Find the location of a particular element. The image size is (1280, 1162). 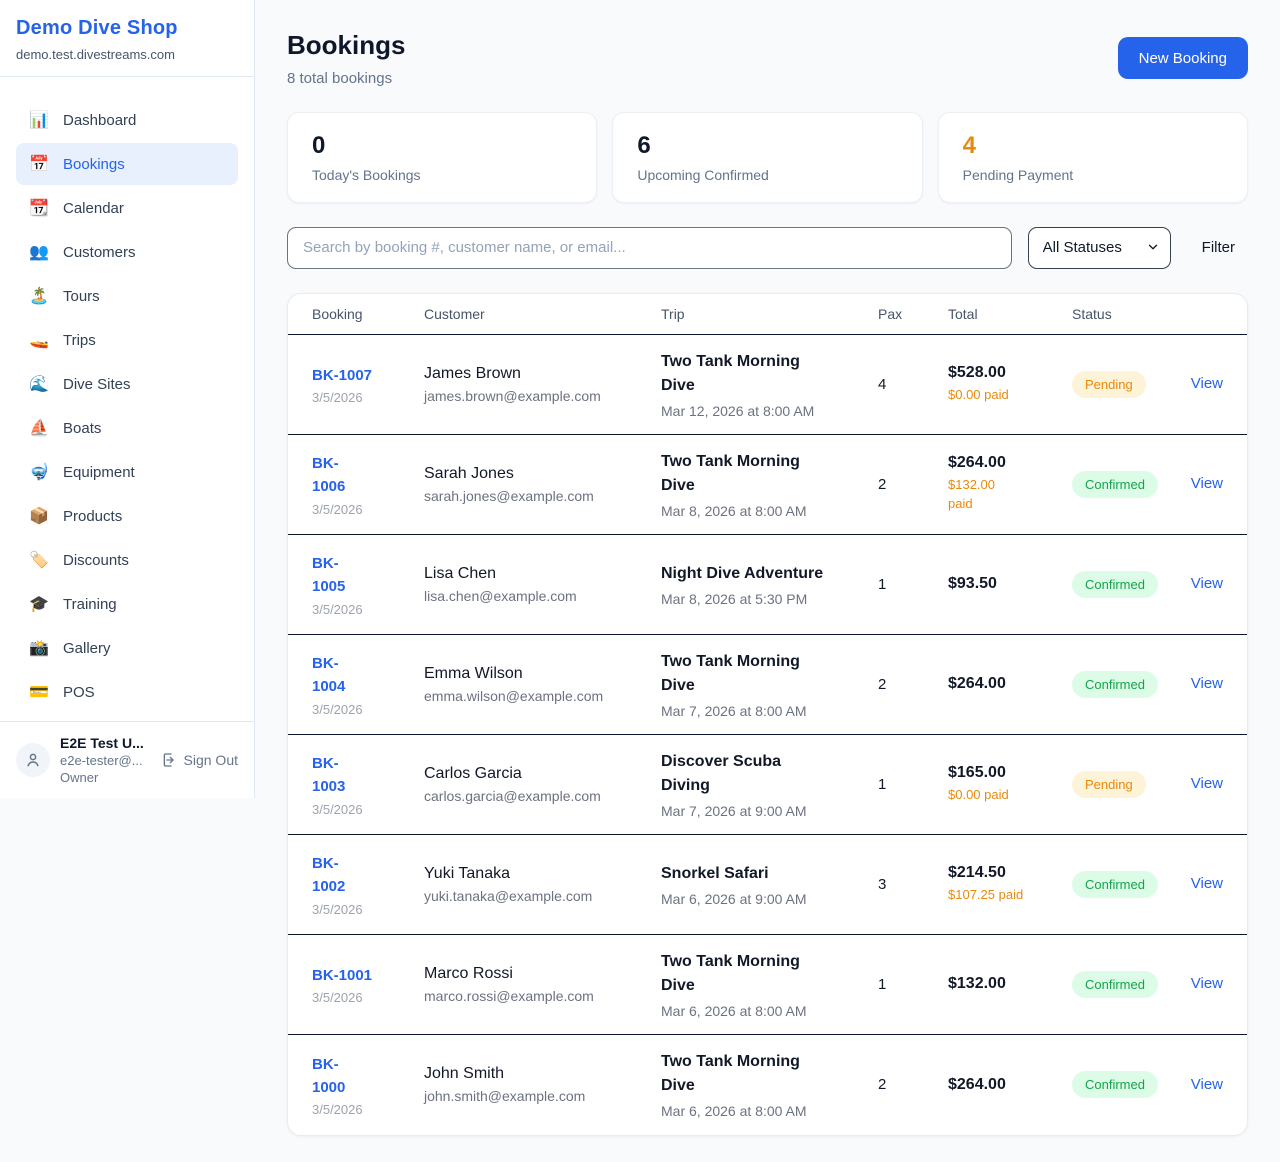

search-input is located at coordinates (649, 247).